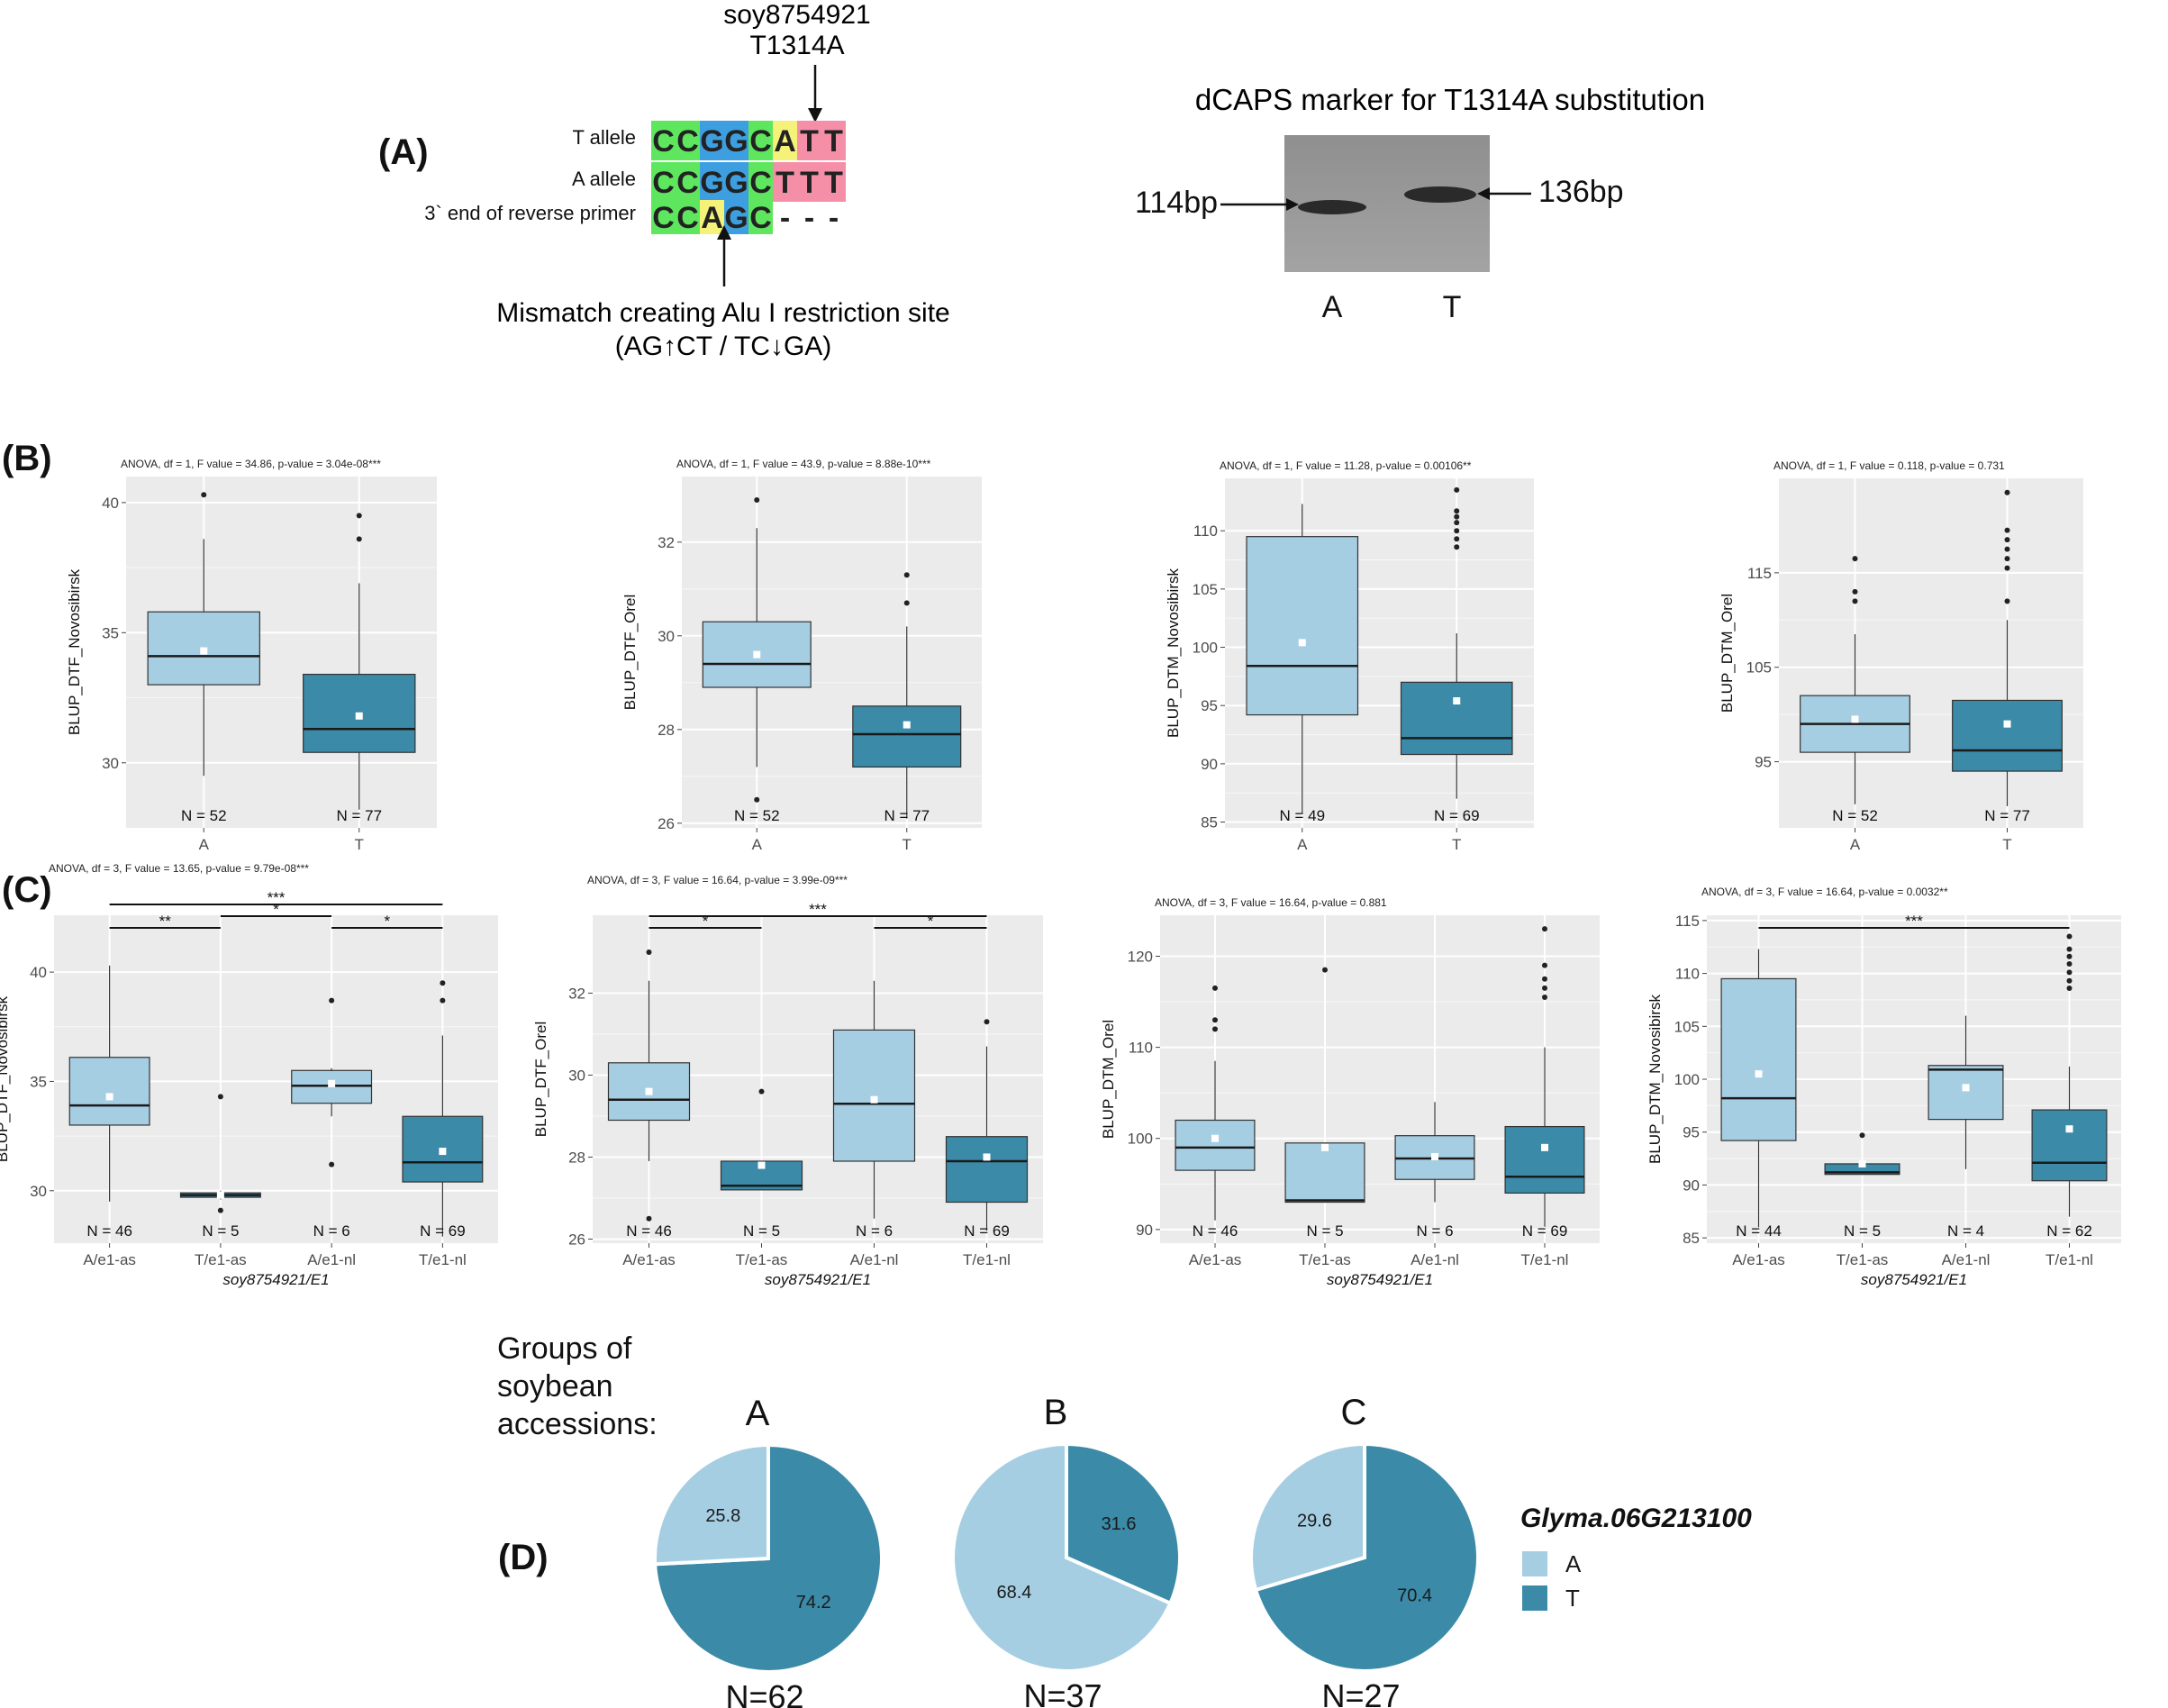 Image resolution: width=2168 pixels, height=1708 pixels. I want to click on snp-substitution: T1314A, so click(796, 45).